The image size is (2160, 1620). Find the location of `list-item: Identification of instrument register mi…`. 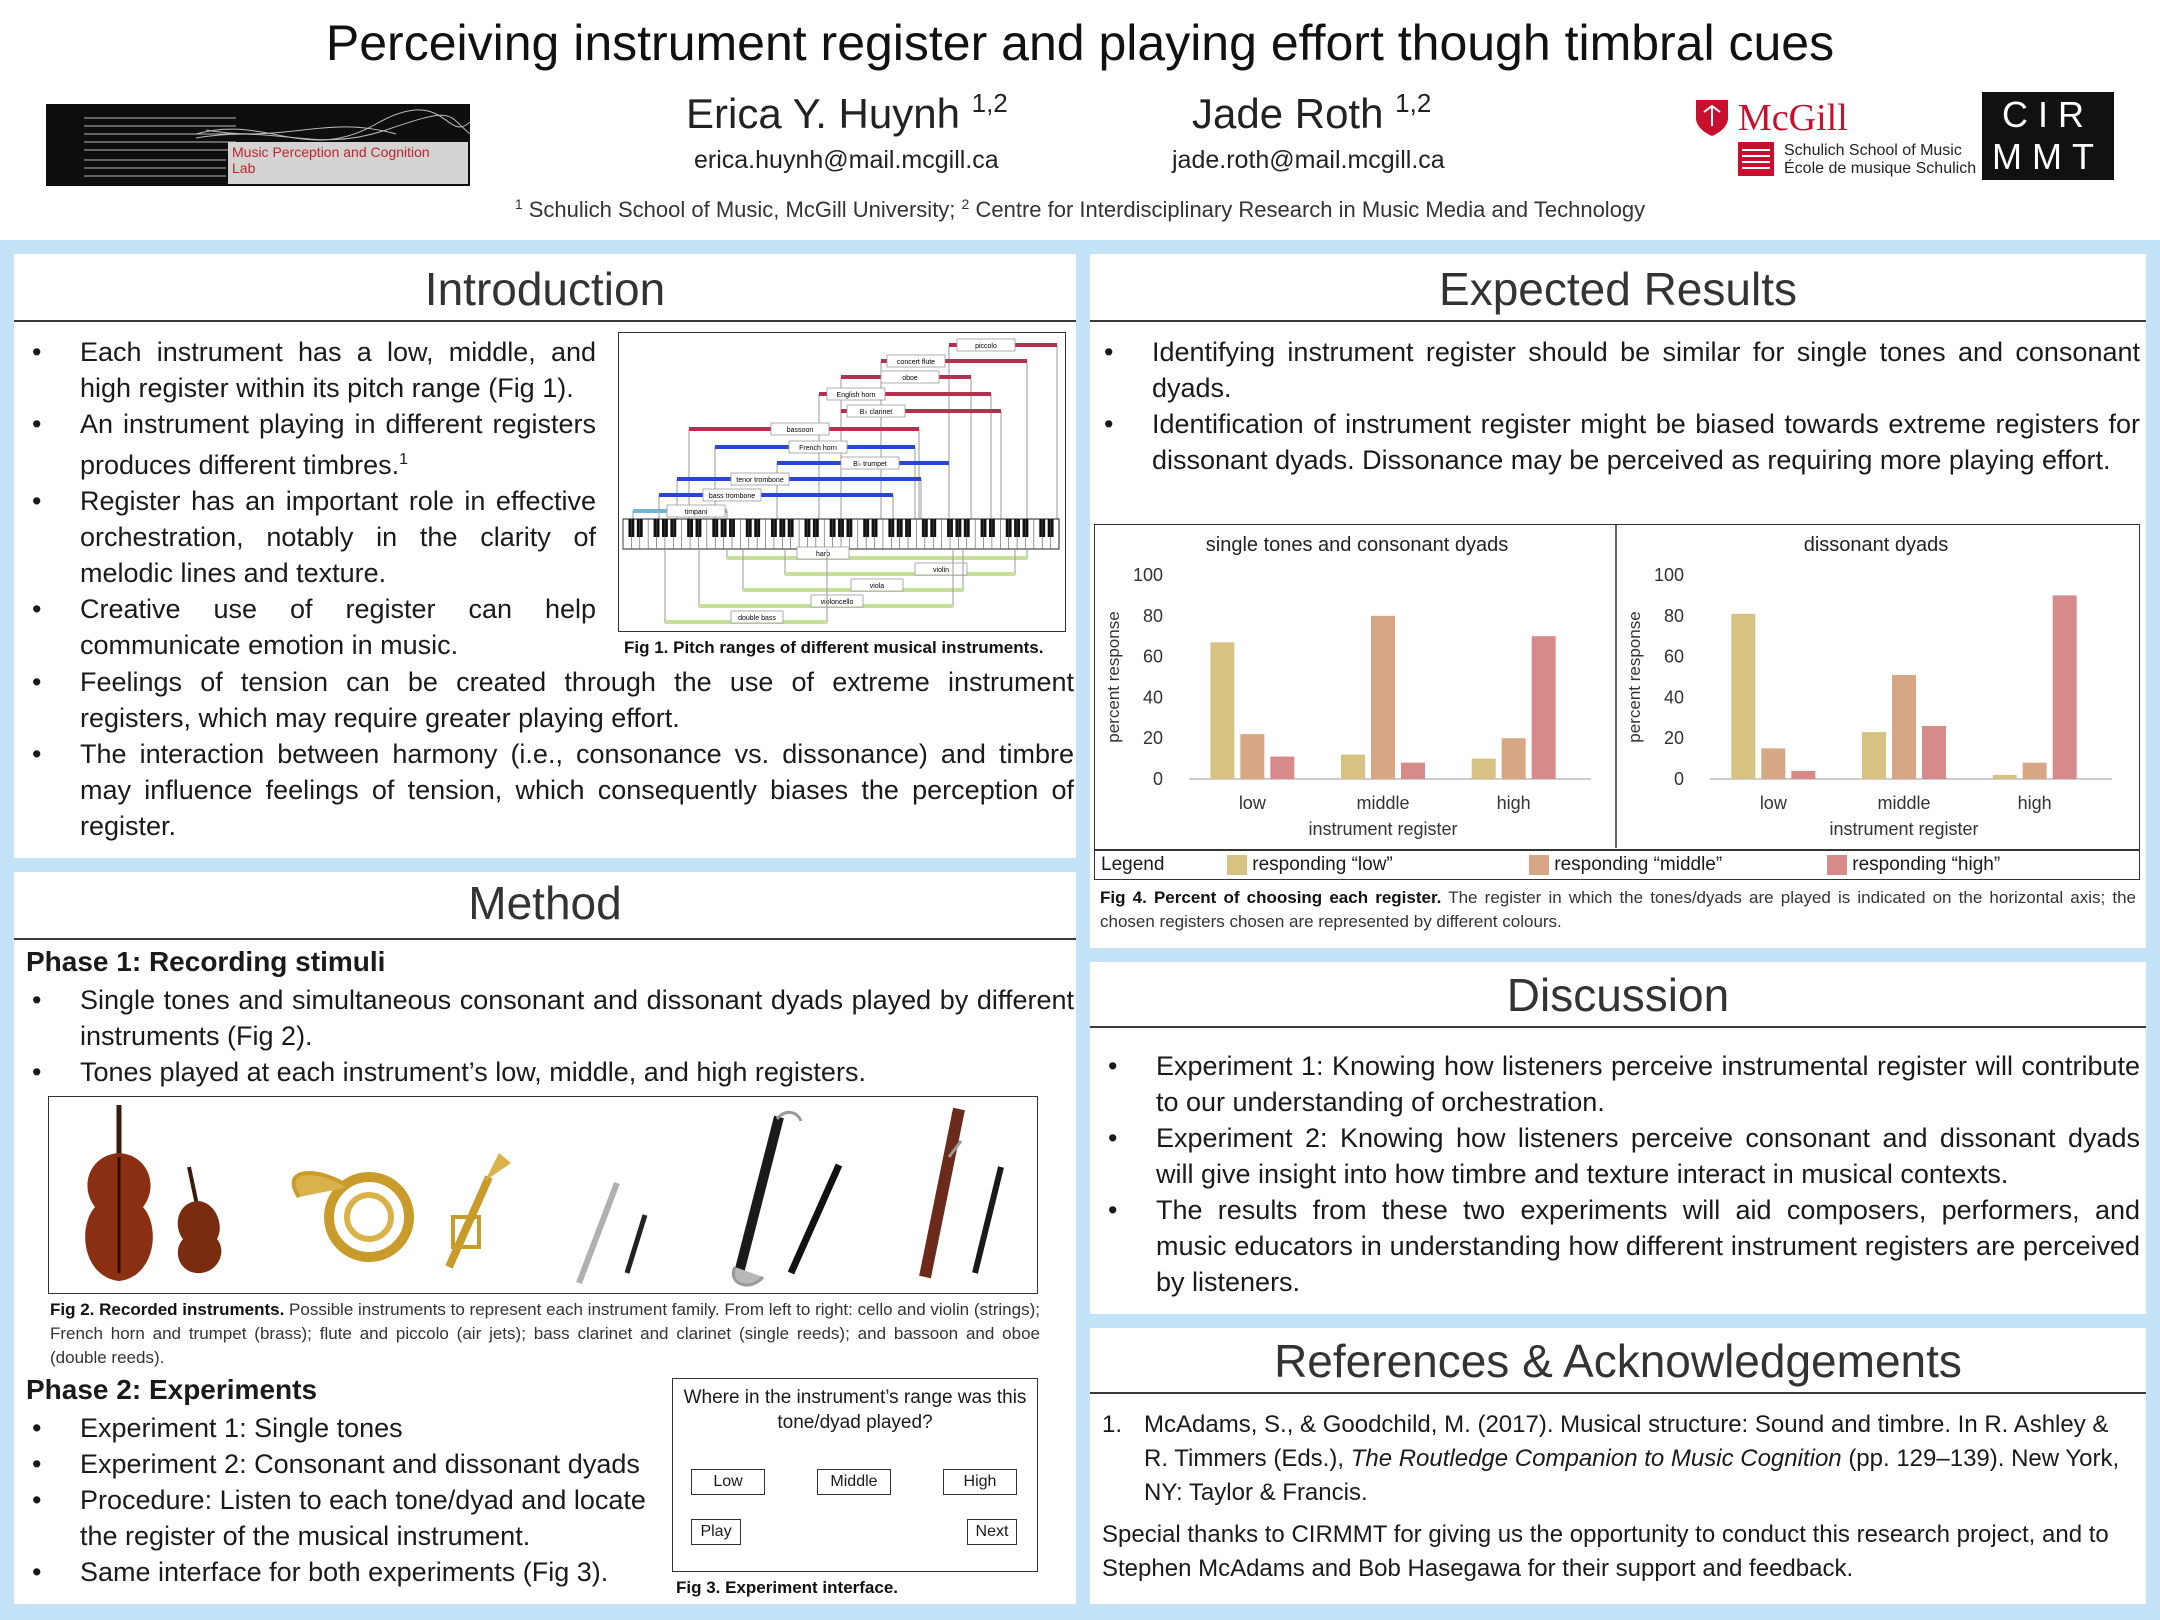

list-item: Identification of instrument register mi… is located at coordinates (1618, 442).